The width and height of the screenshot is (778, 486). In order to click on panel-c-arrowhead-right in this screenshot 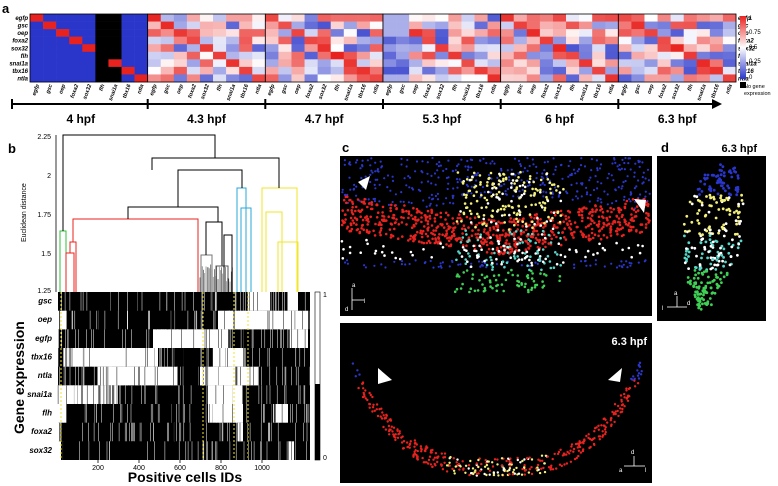, I will do `click(640, 206)`.